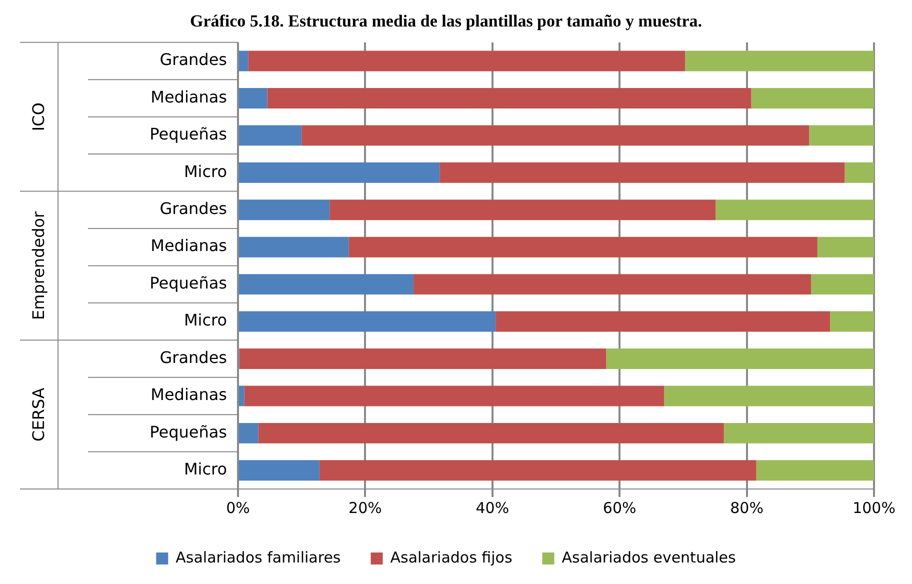 Image resolution: width=912 pixels, height=584 pixels. I want to click on x-tick-label: 20%, so click(365, 507).